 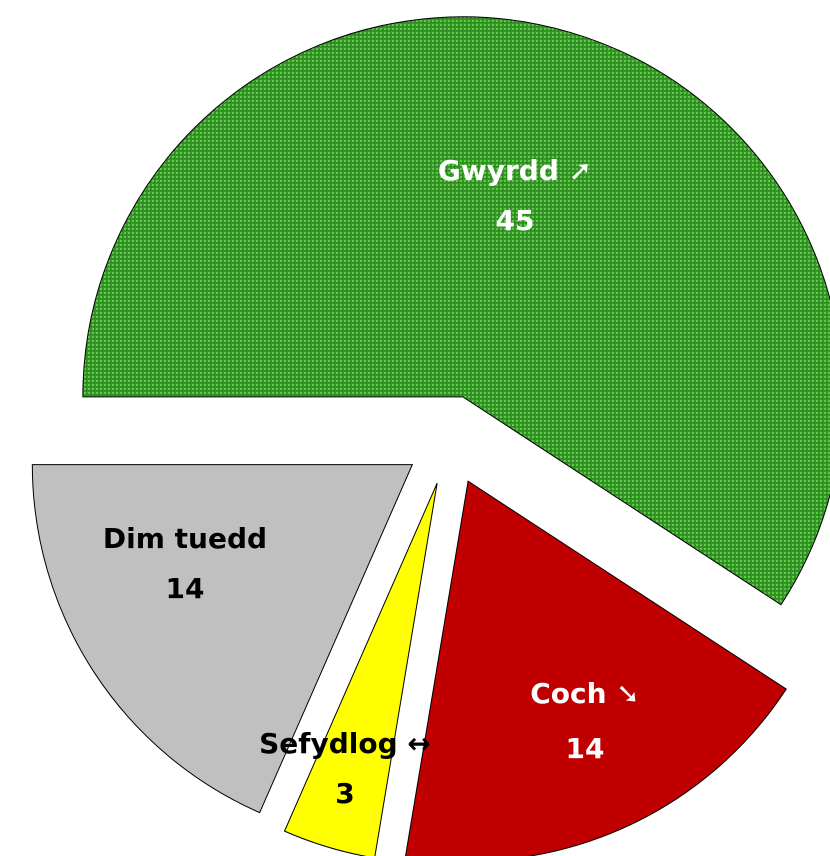 What do you see at coordinates (185, 538) in the screenshot?
I see `slice-label: Dim tuedd` at bounding box center [185, 538].